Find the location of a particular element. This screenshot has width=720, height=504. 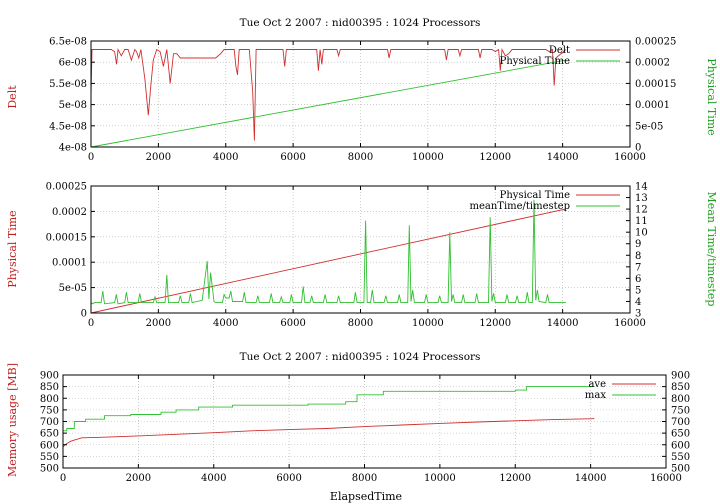

y-tick-label: 550 is located at coordinates (49, 457).